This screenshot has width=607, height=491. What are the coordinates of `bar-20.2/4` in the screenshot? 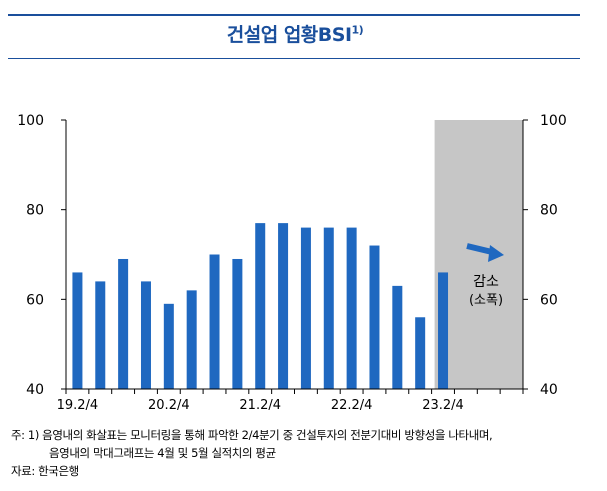 It's located at (168, 346).